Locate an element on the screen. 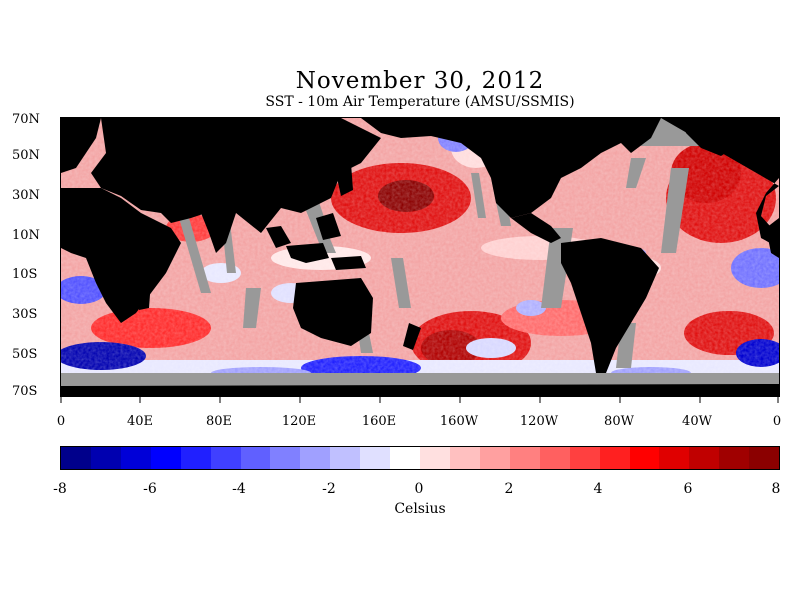  map-subtitle: SST - 10m Air Temperature (AMSU/SSMIS) is located at coordinates (420, 102).